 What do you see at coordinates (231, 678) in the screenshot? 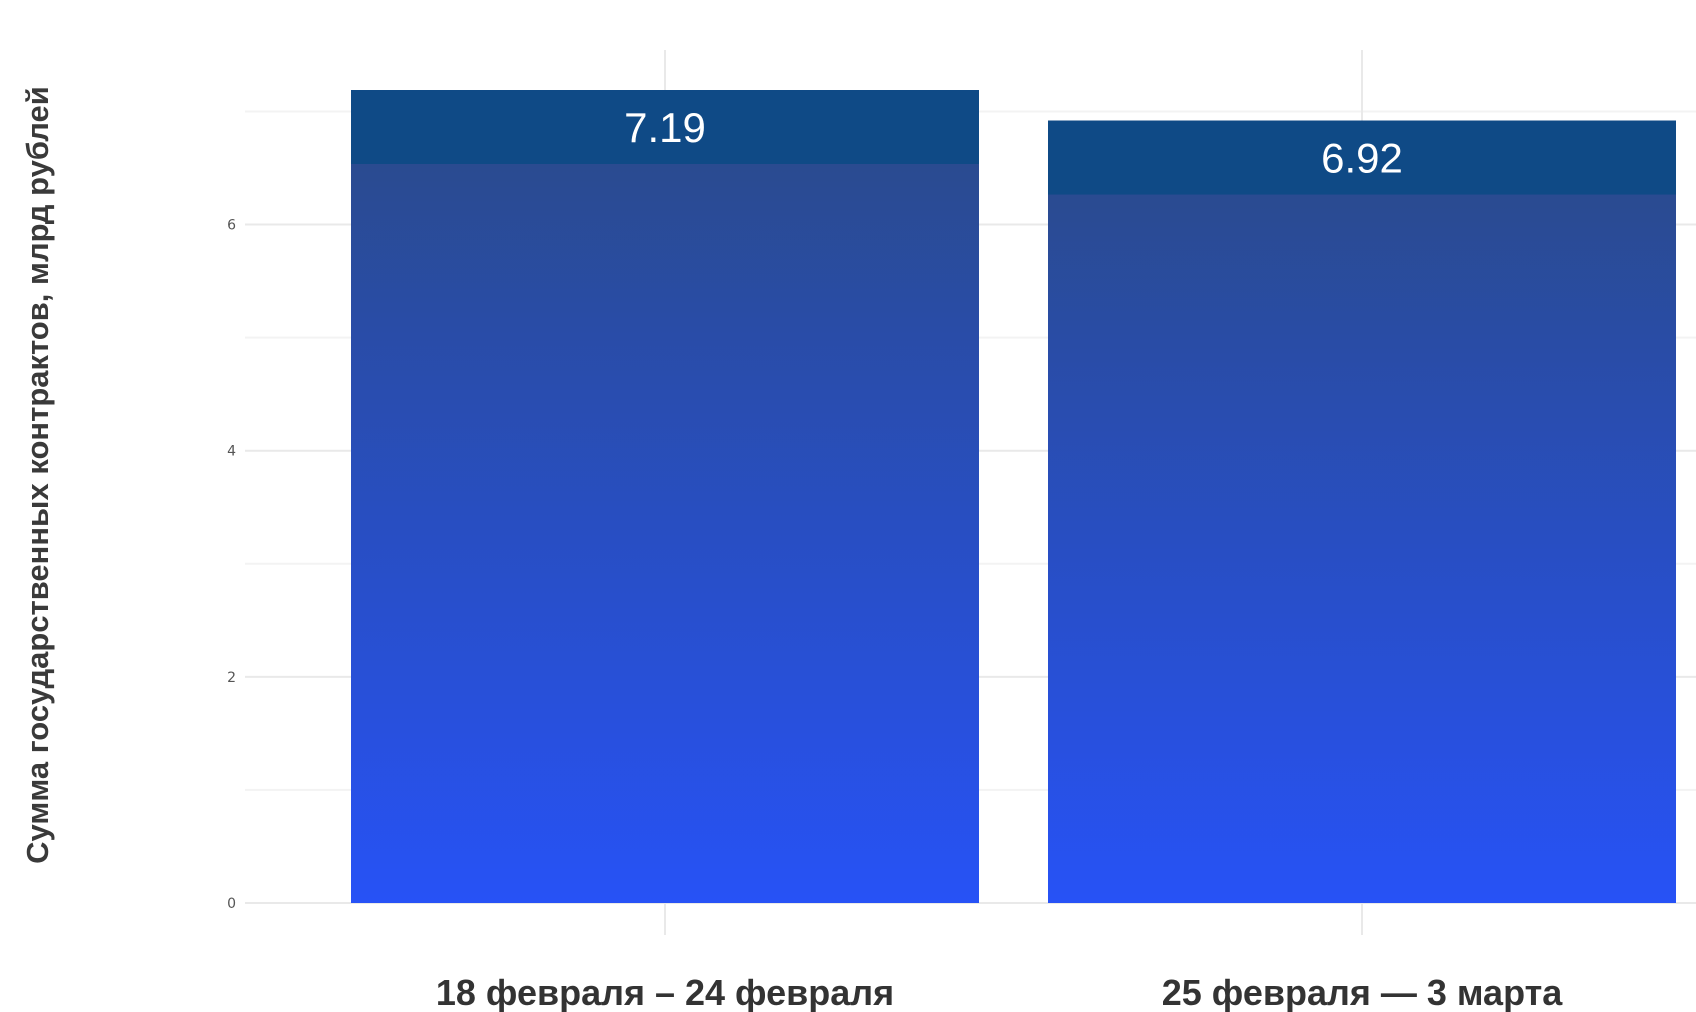
I see `y-tick-label: 2` at bounding box center [231, 678].